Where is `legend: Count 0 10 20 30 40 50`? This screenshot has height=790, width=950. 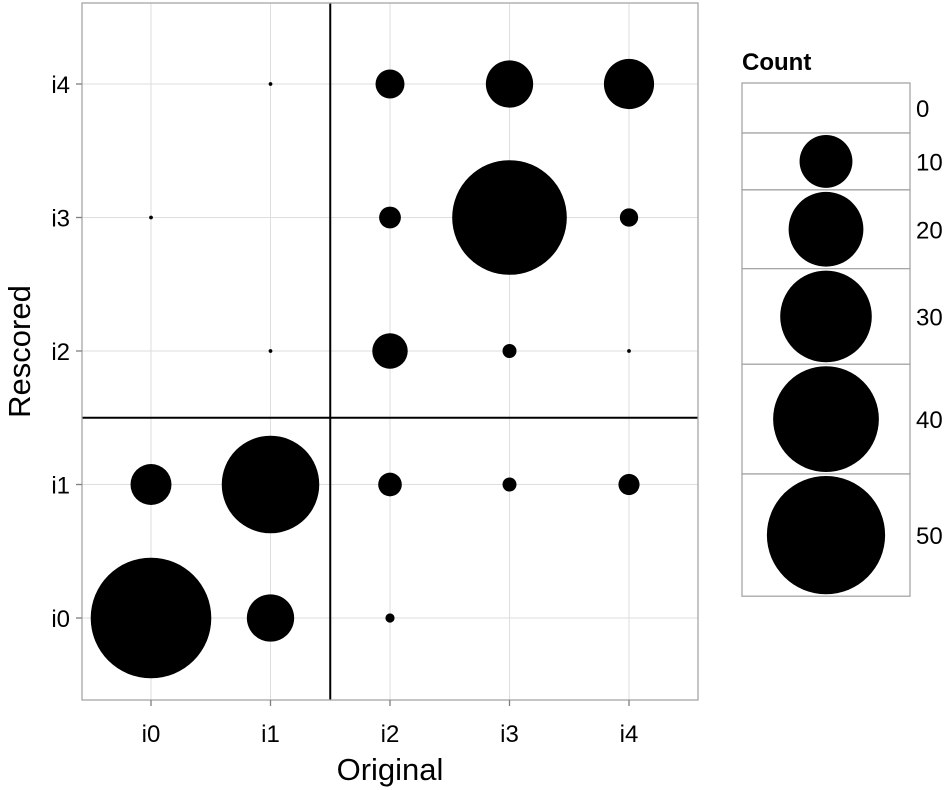
legend: Count 0 10 20 30 40 50 is located at coordinates (842, 323).